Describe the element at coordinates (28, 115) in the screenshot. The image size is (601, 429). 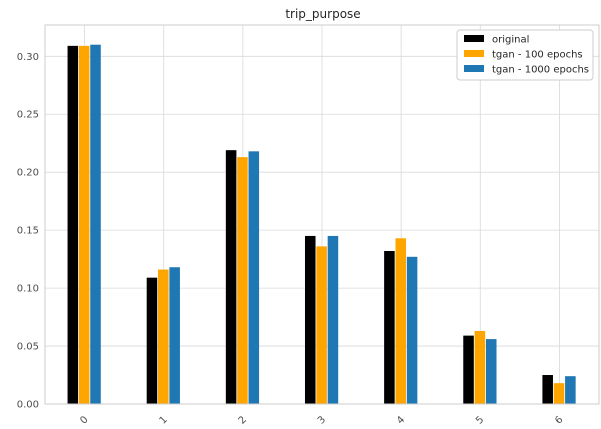
I see `y-tick-label: 0.25` at that location.